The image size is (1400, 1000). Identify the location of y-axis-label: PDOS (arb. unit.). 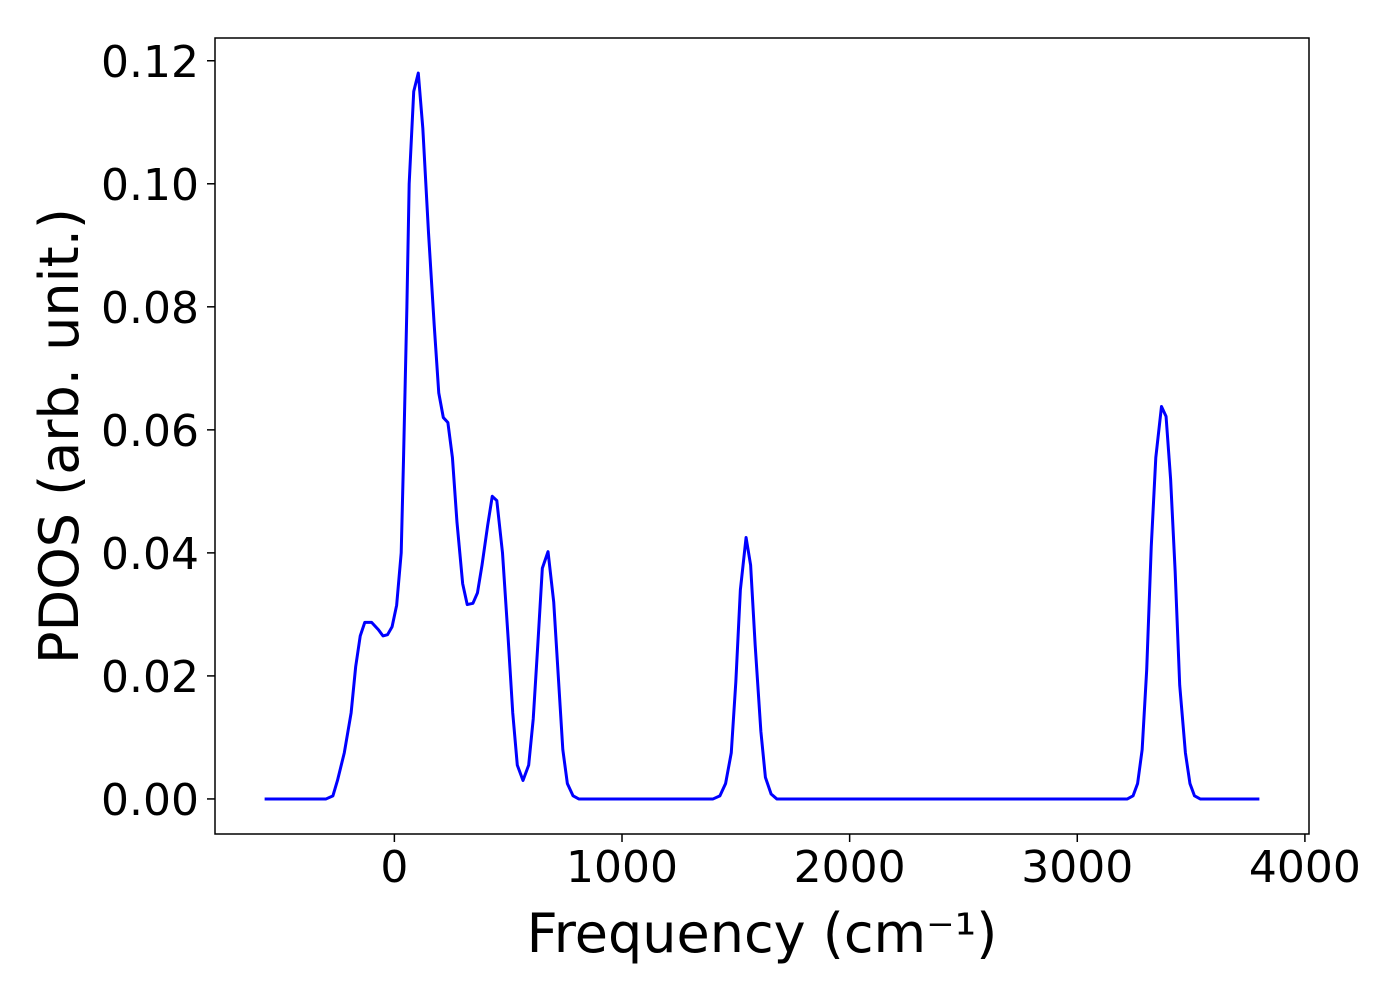
(59, 436).